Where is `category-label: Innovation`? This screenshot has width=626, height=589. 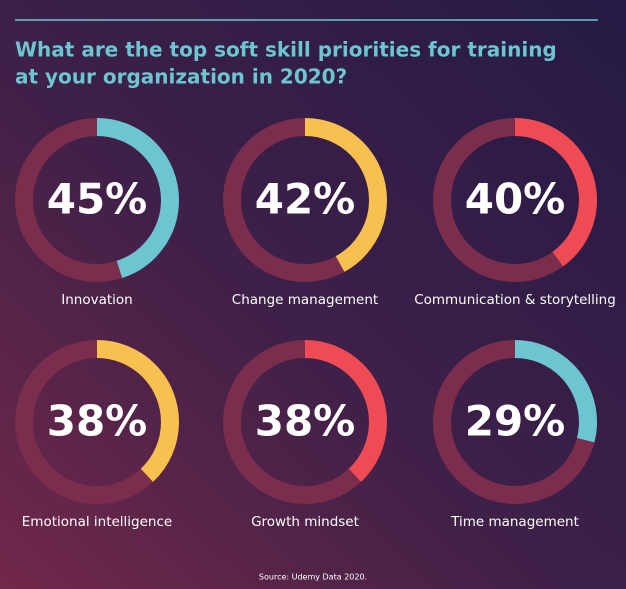 category-label: Innovation is located at coordinates (96, 300).